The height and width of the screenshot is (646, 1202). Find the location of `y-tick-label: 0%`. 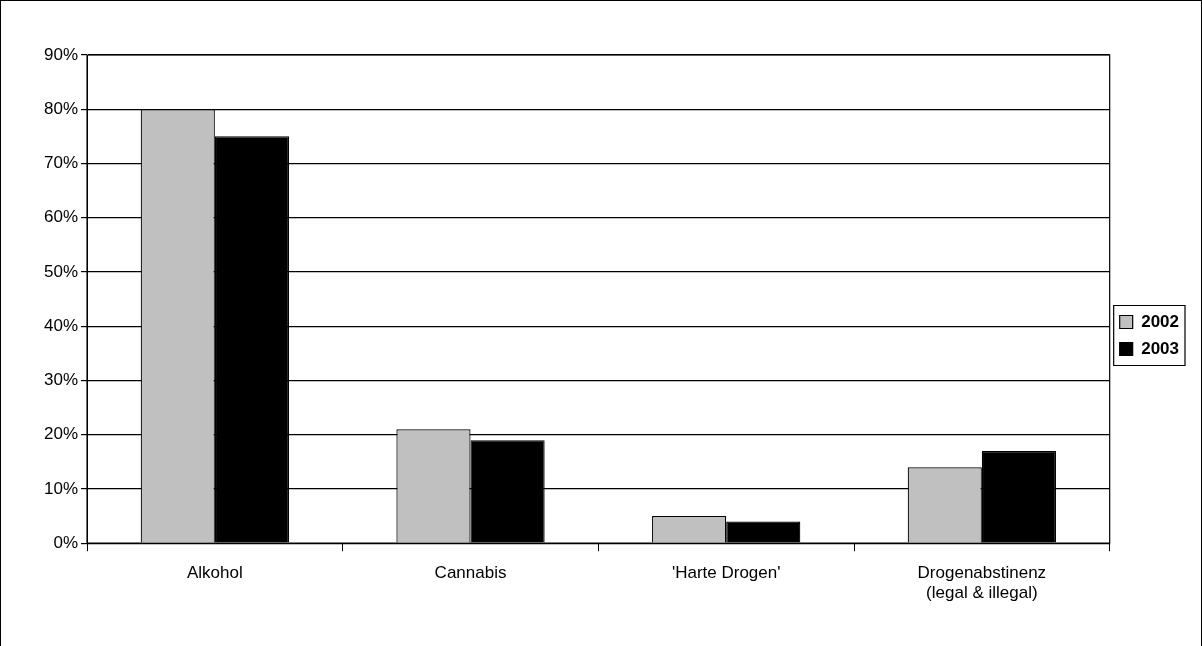

y-tick-label: 0% is located at coordinates (66, 542).